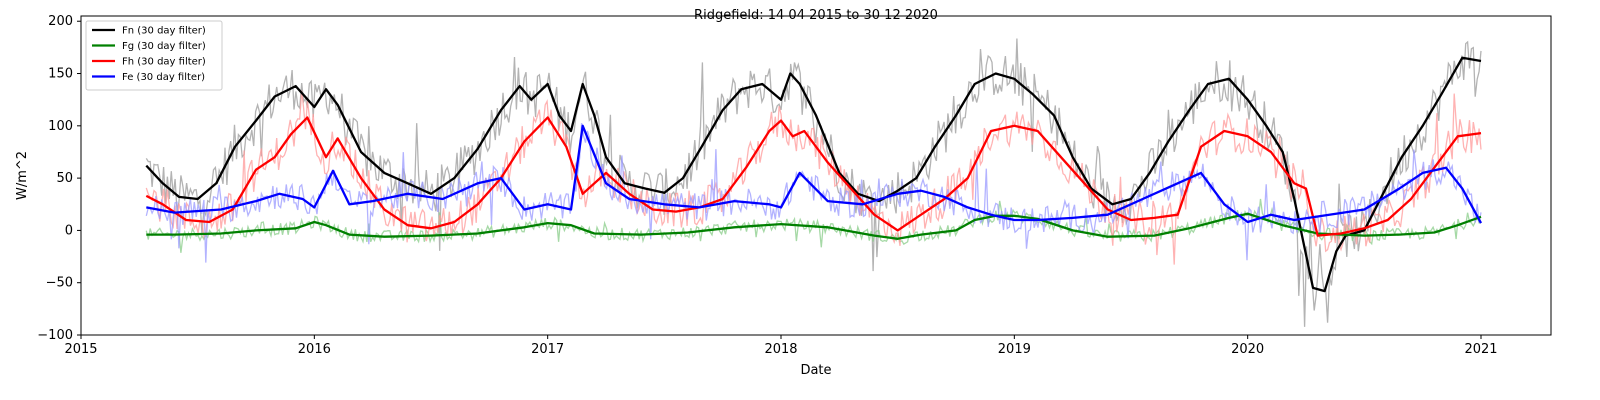 This screenshot has width=1600, height=400. I want to click on x-tick-label: 2015, so click(80, 349).